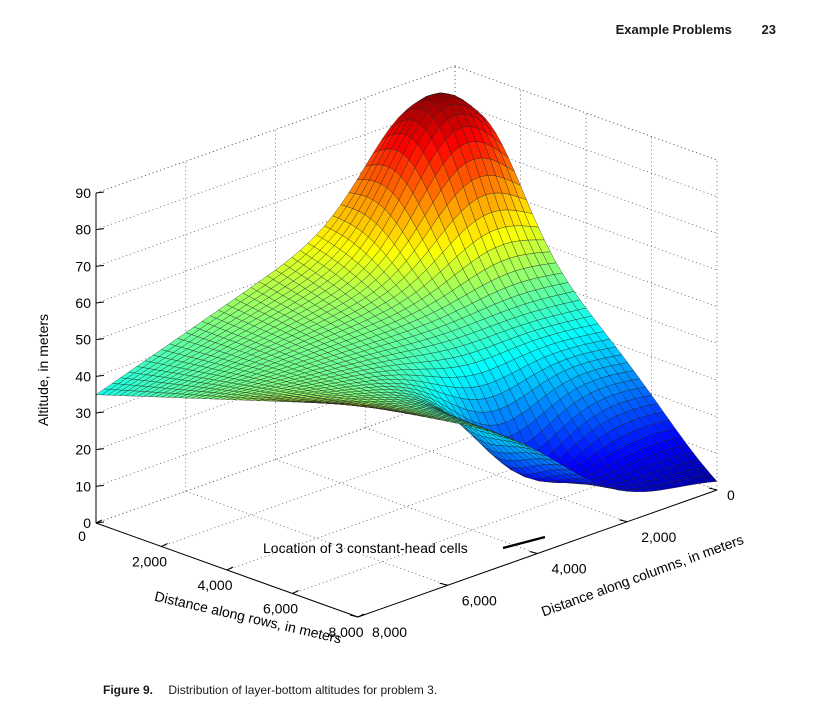 This screenshot has height=720, width=814. Describe the element at coordinates (731, 495) in the screenshot. I see `y-tick-label: 0` at that location.